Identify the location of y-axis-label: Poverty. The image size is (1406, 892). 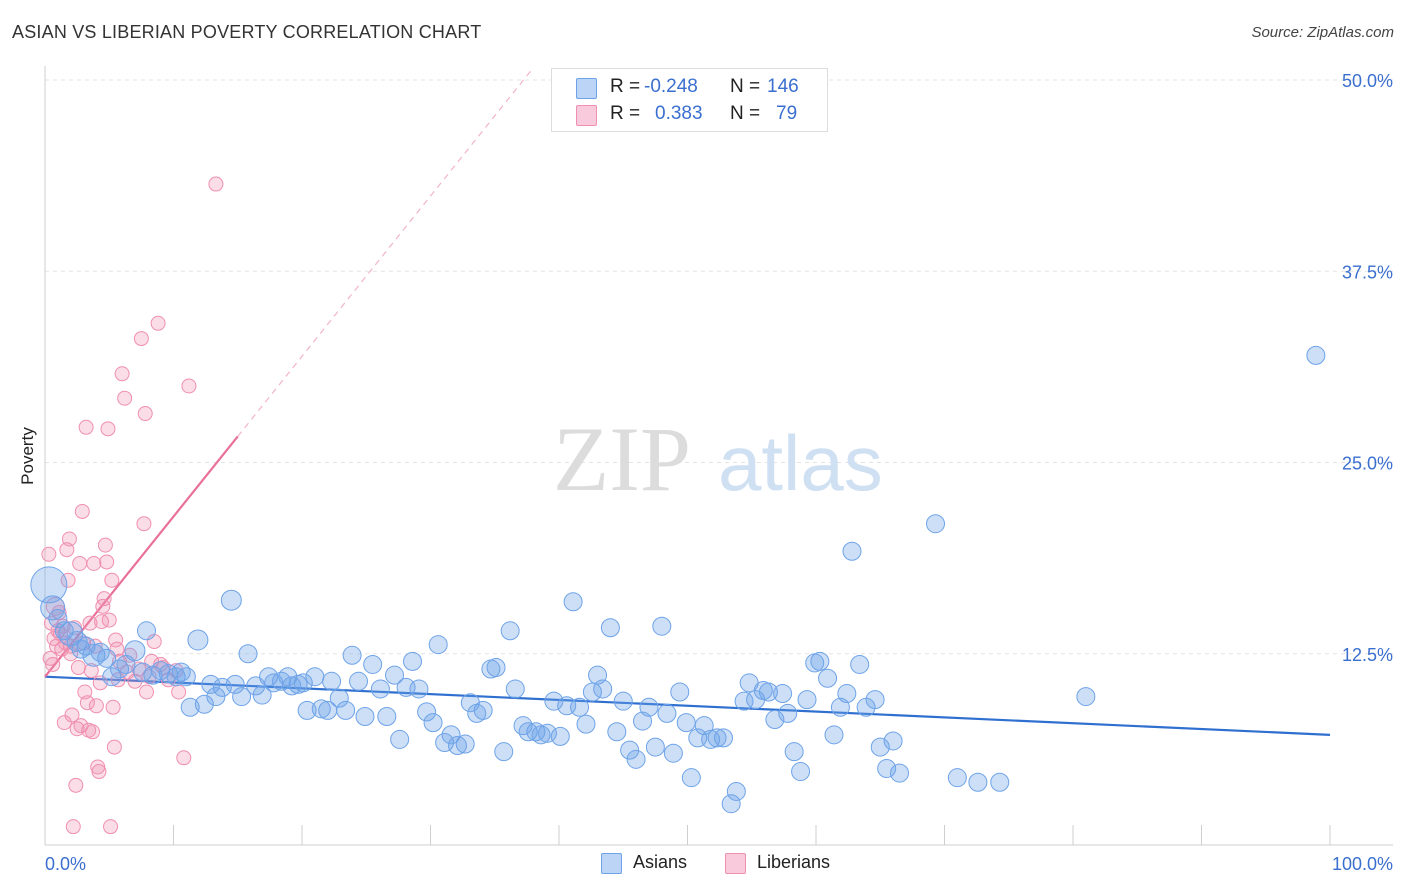
(27, 456).